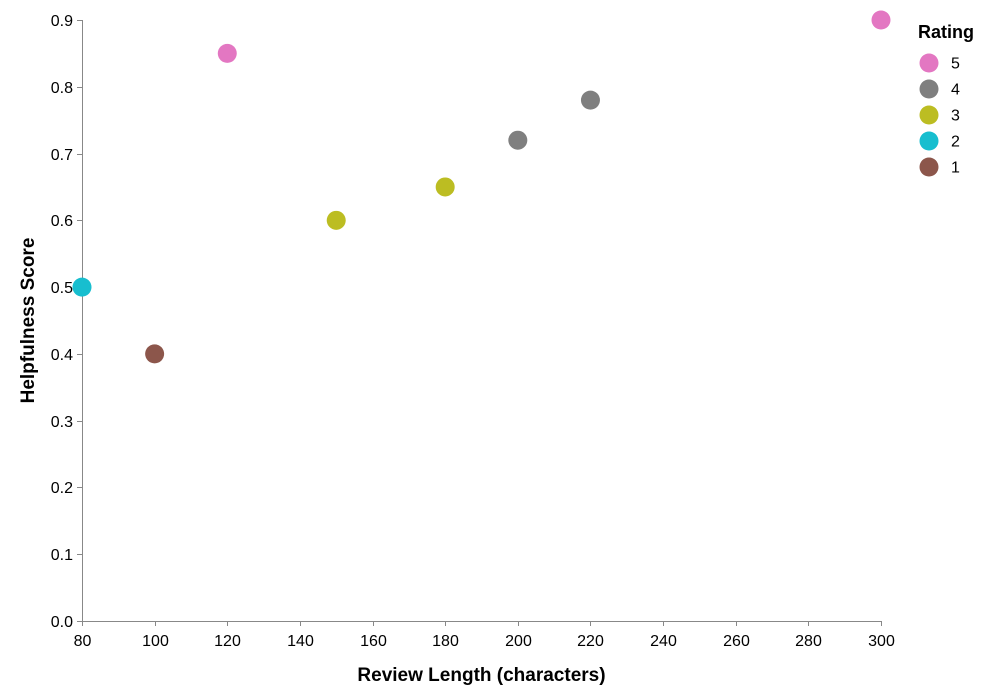 This screenshot has height=694, width=998. I want to click on y-tick-label: 0.2, so click(62, 488).